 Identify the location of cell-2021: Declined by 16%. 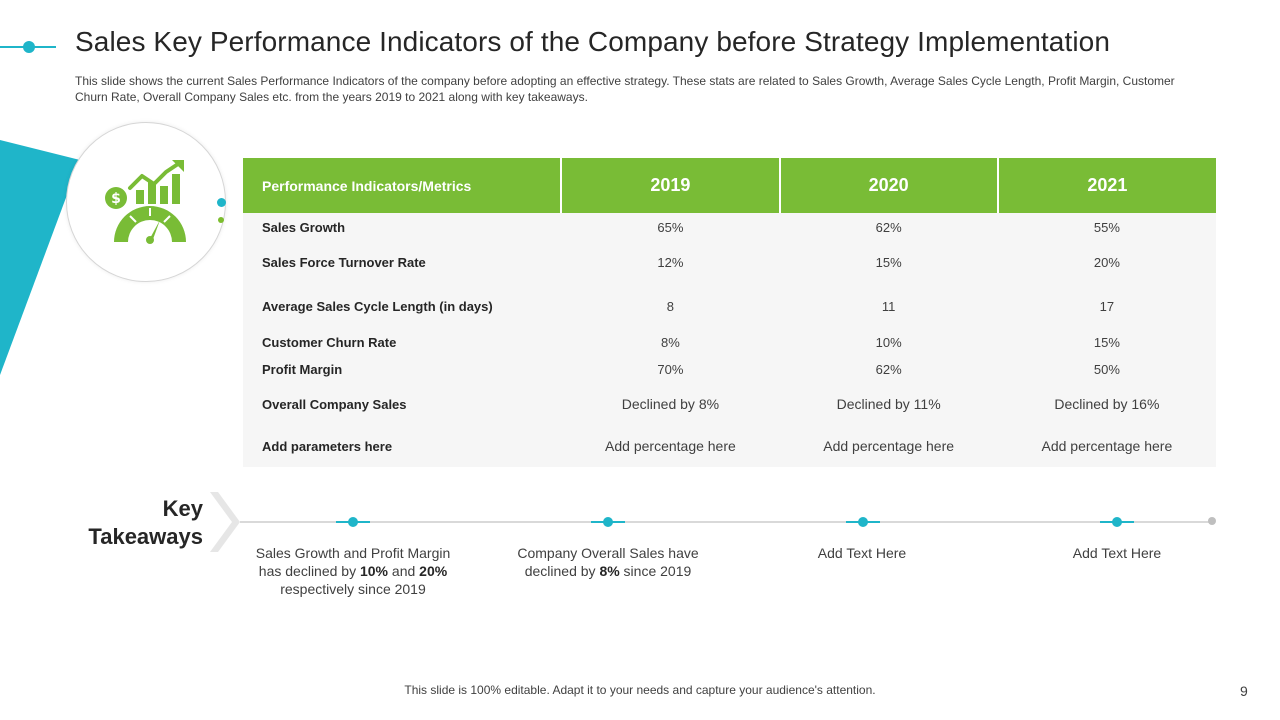
(1106, 404).